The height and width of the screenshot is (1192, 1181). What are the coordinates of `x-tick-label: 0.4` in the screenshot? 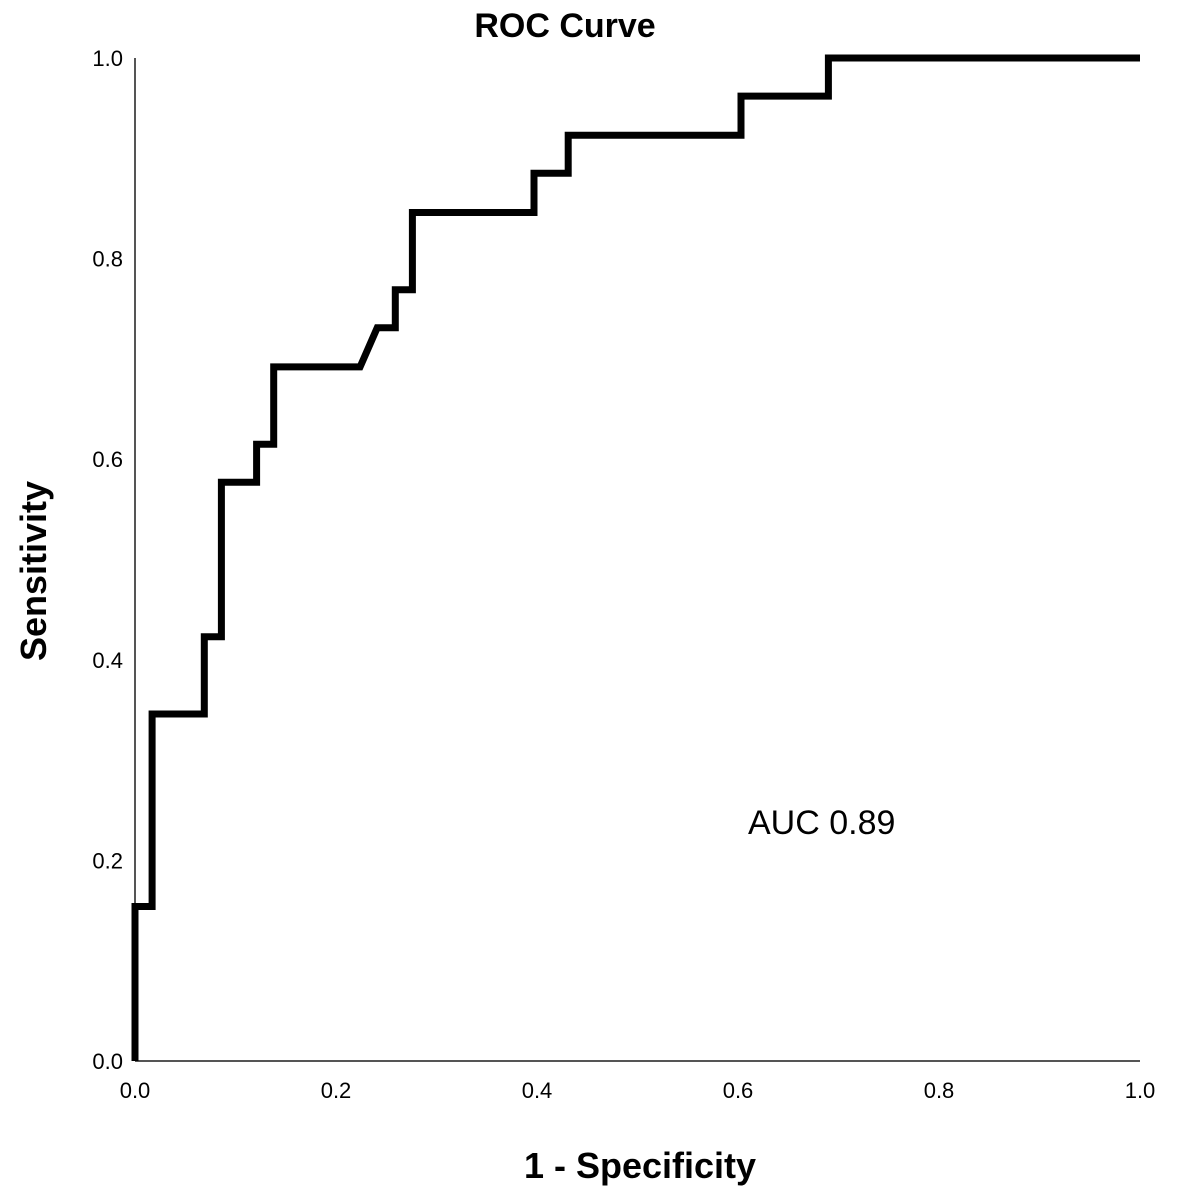 It's located at (537, 1090).